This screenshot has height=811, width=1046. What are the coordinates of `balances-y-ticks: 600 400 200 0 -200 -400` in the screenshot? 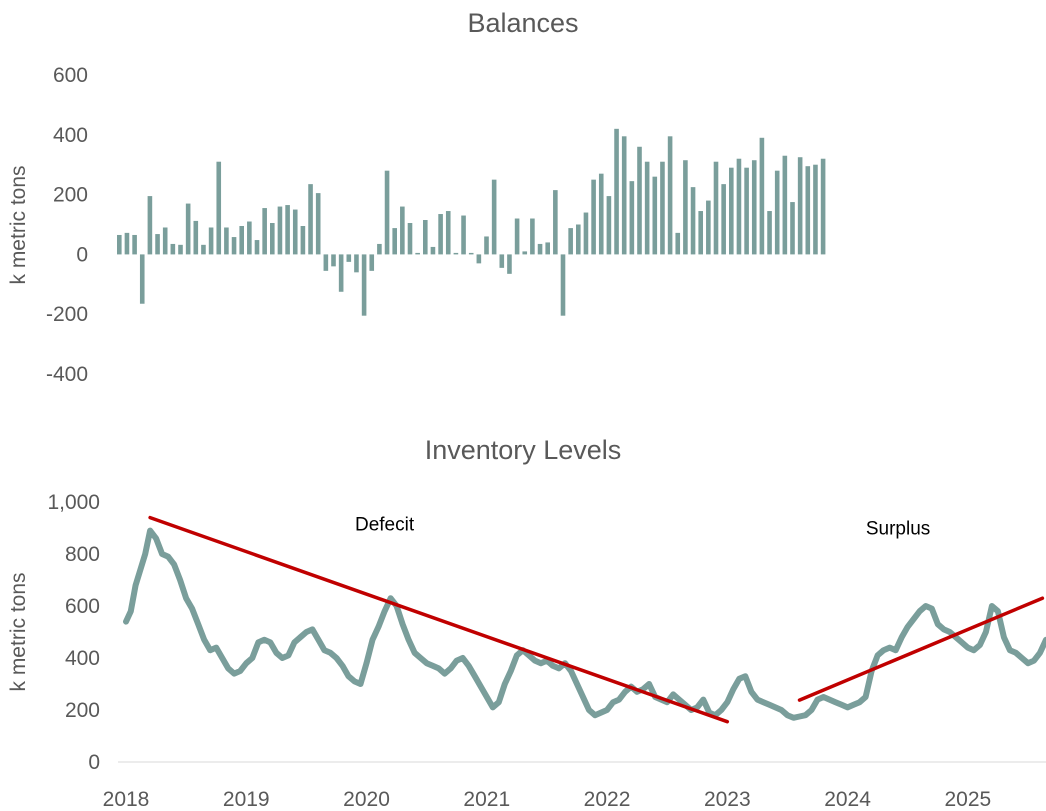 It's located at (67, 225).